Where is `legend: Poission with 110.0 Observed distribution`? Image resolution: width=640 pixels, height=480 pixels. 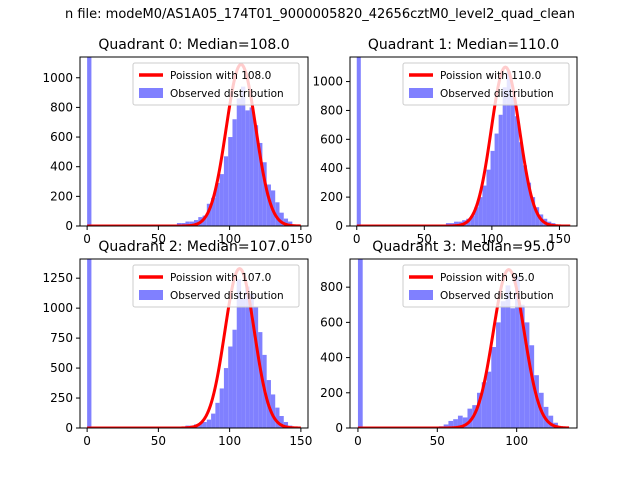
legend: Poission with 110.0 Observed distribution is located at coordinates (486, 84).